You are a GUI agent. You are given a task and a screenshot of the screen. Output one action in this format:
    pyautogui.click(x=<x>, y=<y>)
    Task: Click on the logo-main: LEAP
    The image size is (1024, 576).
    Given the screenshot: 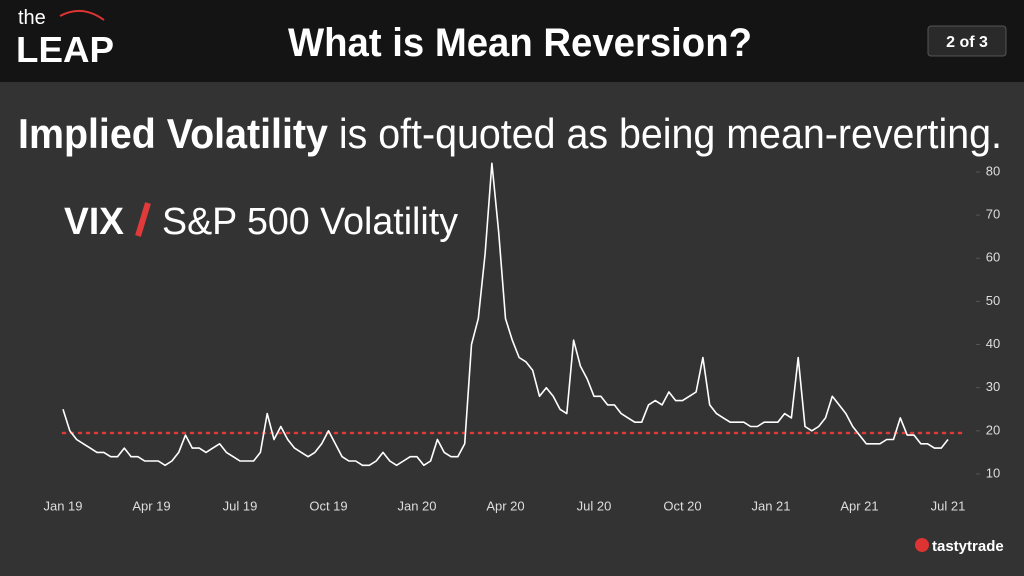 What is the action you would take?
    pyautogui.click(x=65, y=49)
    